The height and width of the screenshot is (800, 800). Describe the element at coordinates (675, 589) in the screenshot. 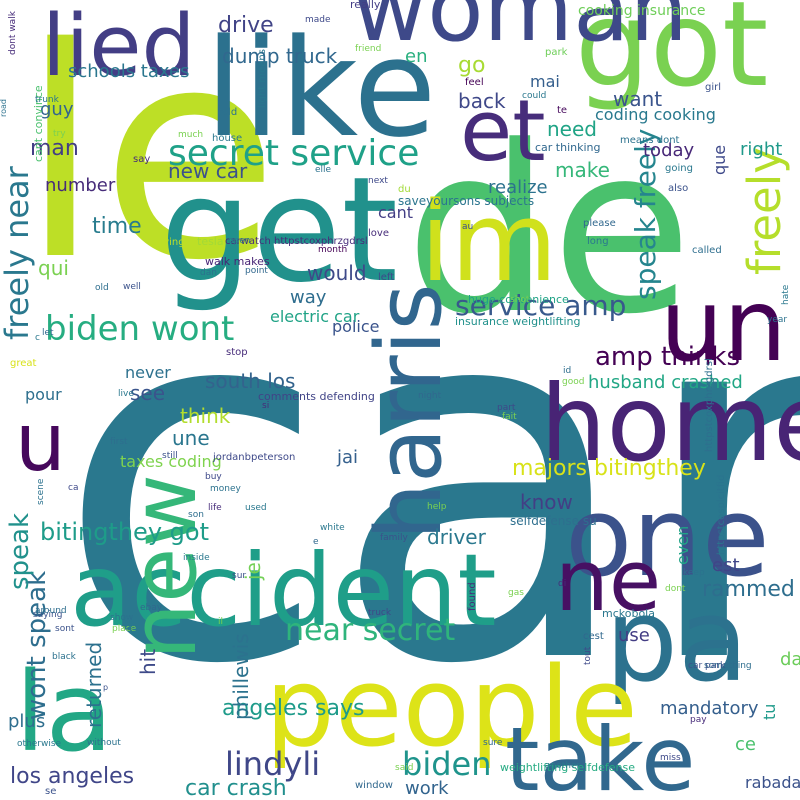

I see `word-168: dont` at that location.